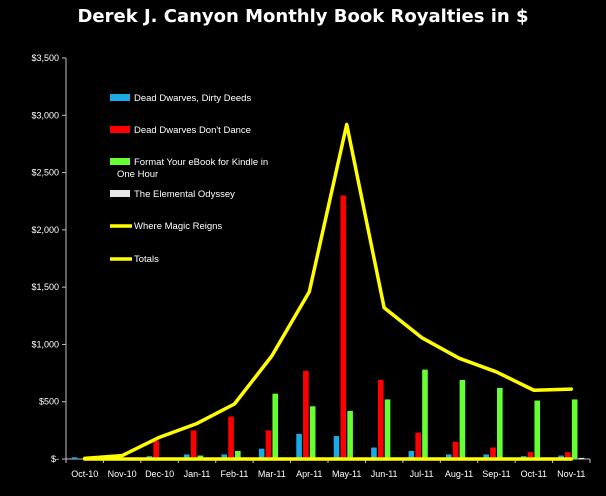 The height and width of the screenshot is (496, 606). Describe the element at coordinates (201, 162) in the screenshot. I see `legend-label: Format Your eBook for Kindle in` at that location.